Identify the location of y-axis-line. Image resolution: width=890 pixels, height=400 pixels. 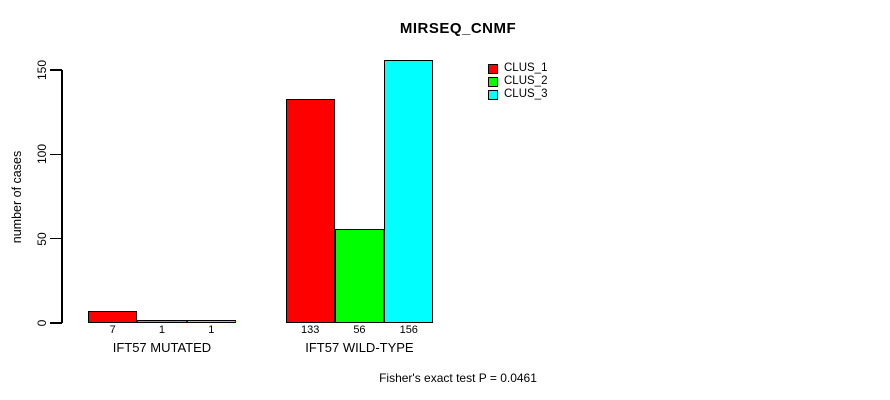
(62, 196).